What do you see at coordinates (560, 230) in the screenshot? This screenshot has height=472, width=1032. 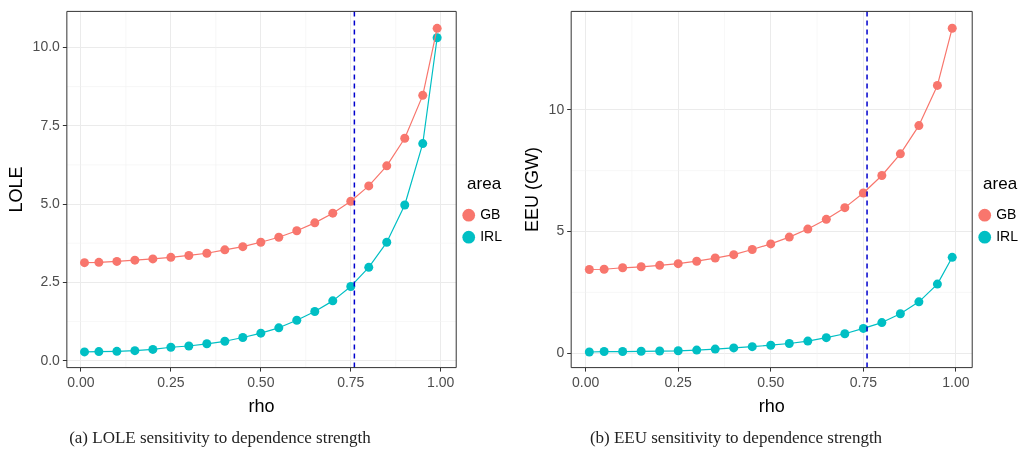 I see `y-tick-label: 5` at bounding box center [560, 230].